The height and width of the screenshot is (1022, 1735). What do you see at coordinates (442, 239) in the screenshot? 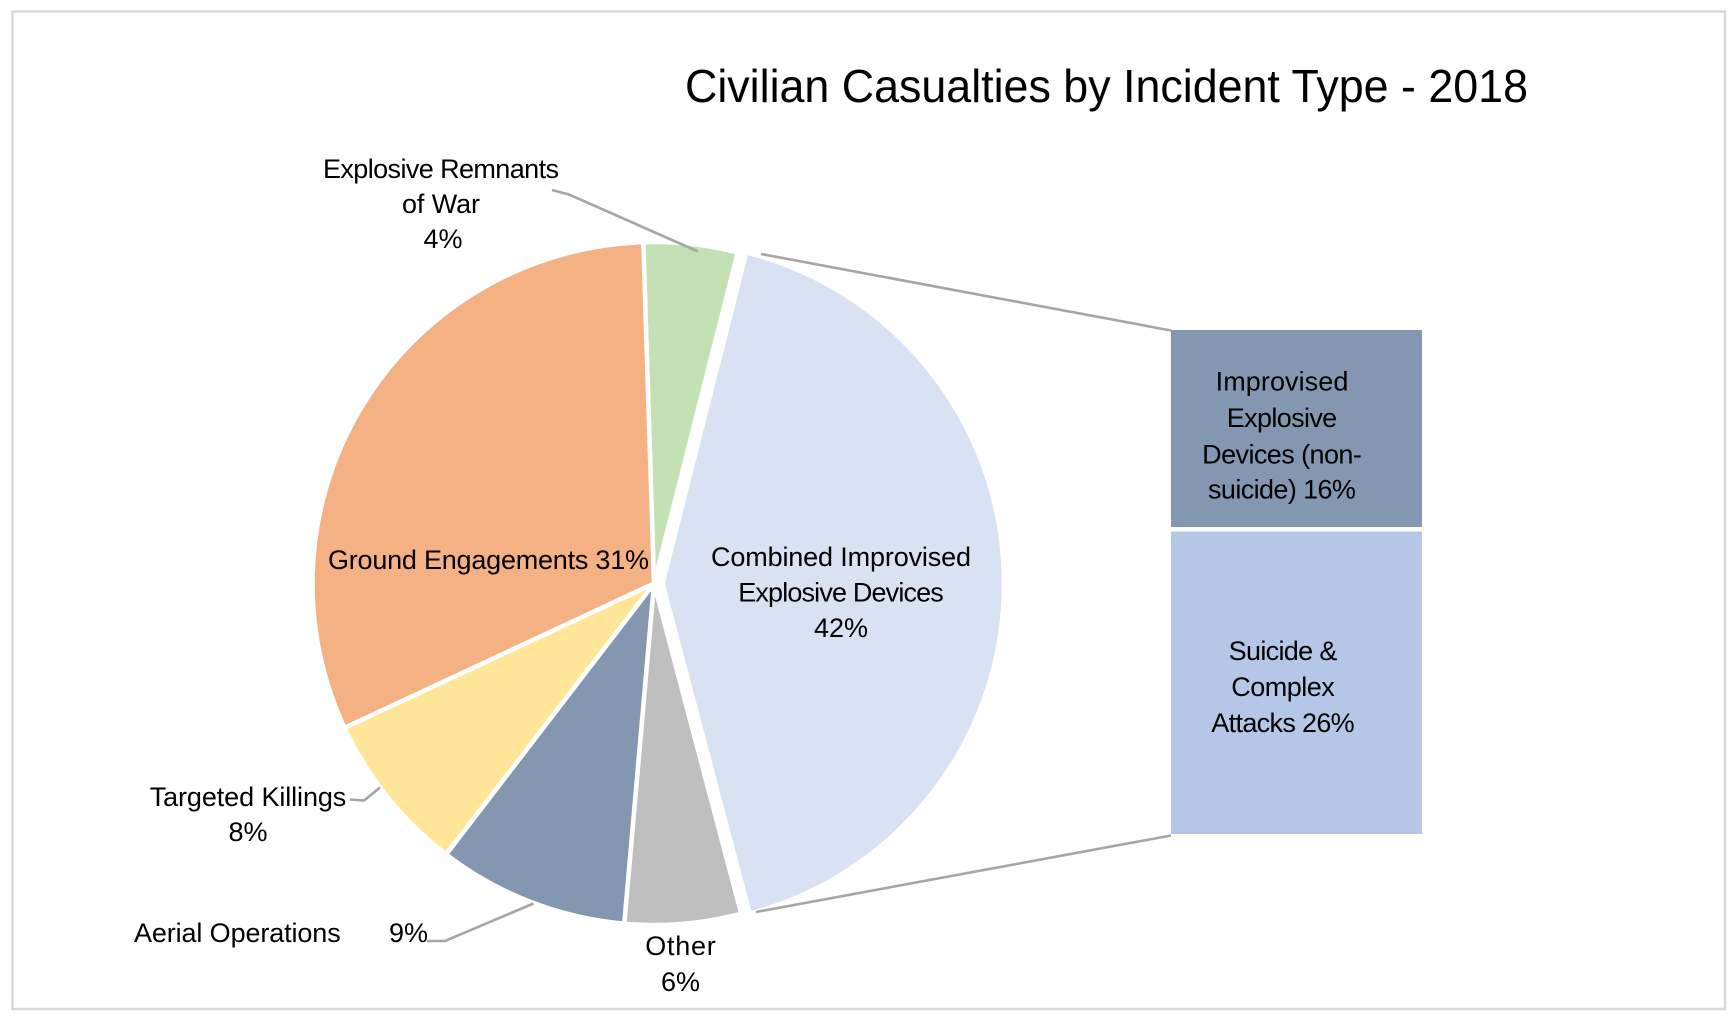
I see `svg-text: 4%` at bounding box center [442, 239].